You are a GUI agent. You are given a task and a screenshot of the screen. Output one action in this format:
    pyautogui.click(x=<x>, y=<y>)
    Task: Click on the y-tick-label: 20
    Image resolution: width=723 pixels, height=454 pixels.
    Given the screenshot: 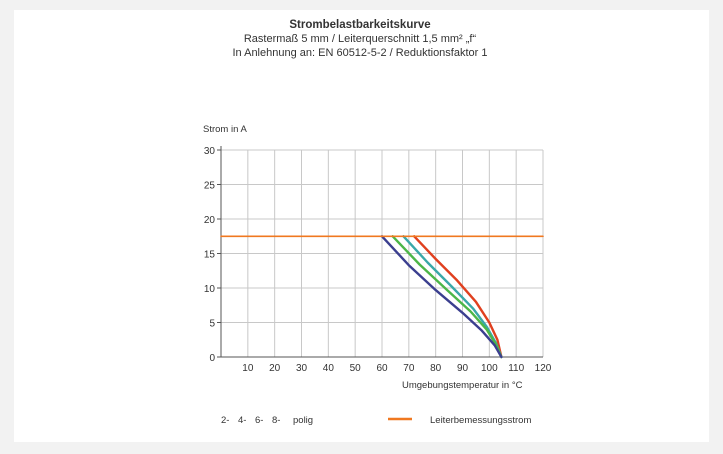 What is the action you would take?
    pyautogui.click(x=210, y=220)
    